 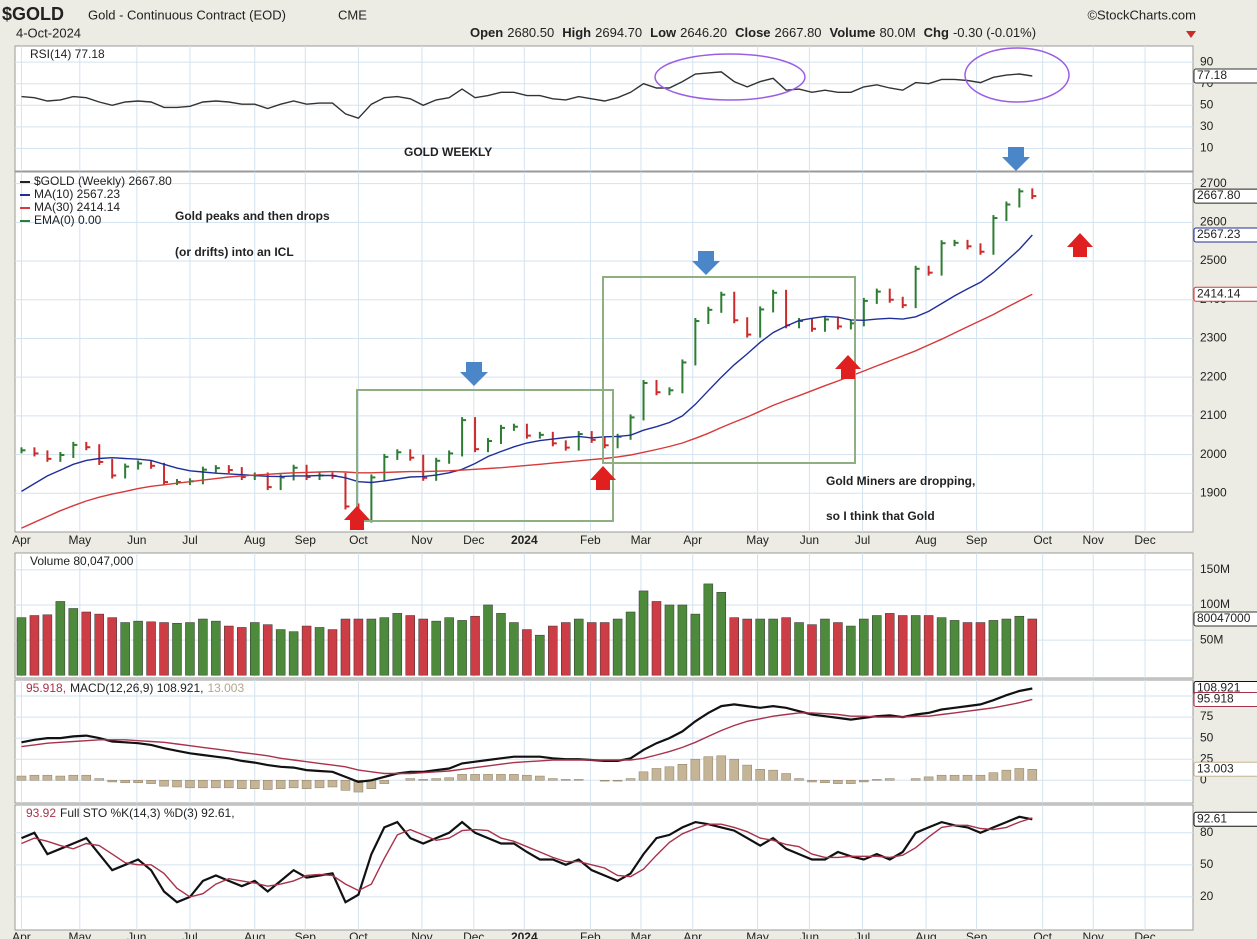 What do you see at coordinates (486, 32) in the screenshot?
I see `quote-label: Open` at bounding box center [486, 32].